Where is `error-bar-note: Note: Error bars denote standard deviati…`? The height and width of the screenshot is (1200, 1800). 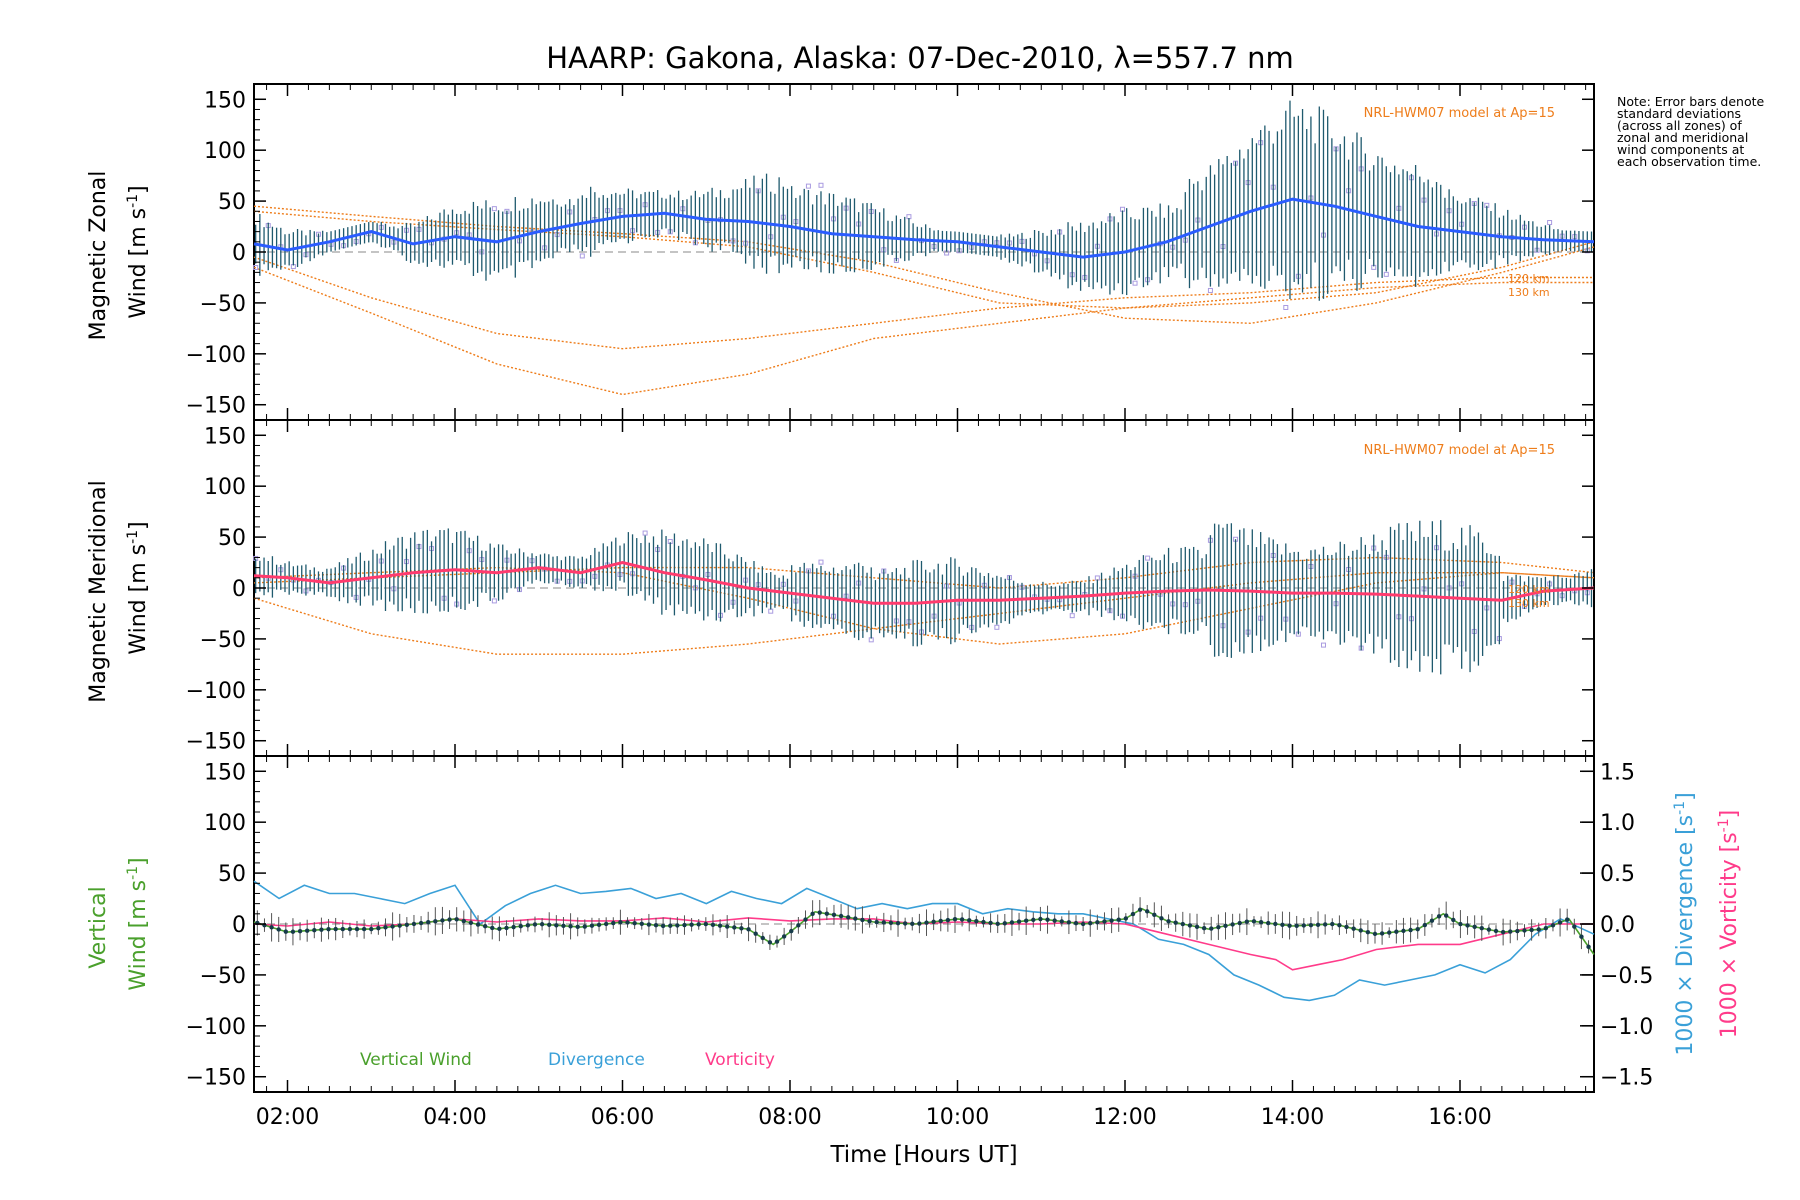
error-bar-note: Note: Error bars denote standard deviati… is located at coordinates (1691, 131).